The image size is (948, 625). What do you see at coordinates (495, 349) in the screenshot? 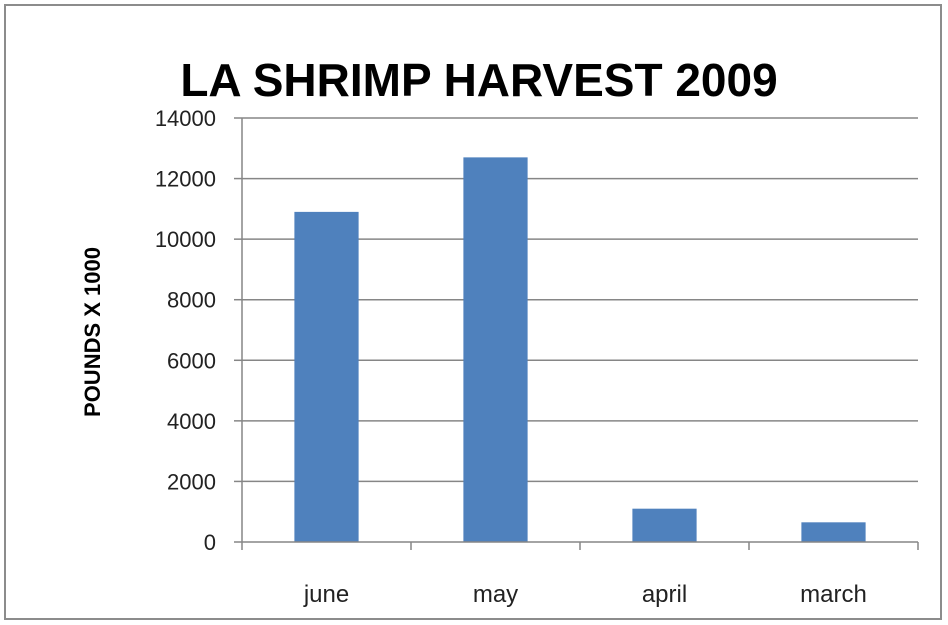
I see `bar-may` at bounding box center [495, 349].